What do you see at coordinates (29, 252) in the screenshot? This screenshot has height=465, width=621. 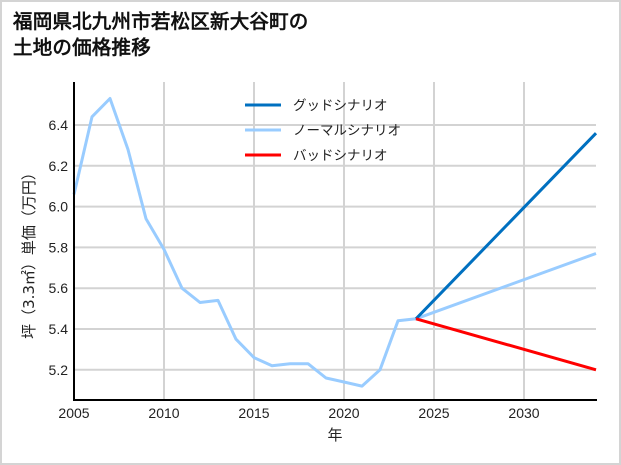 I see `y-axis-label: 坪（3.3㎡）単価（万円）` at bounding box center [29, 252].